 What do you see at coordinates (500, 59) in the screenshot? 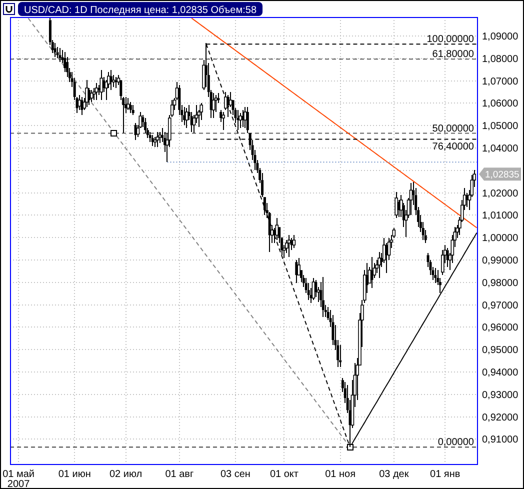
I see `y-tick-label: 1,08000` at bounding box center [500, 59].